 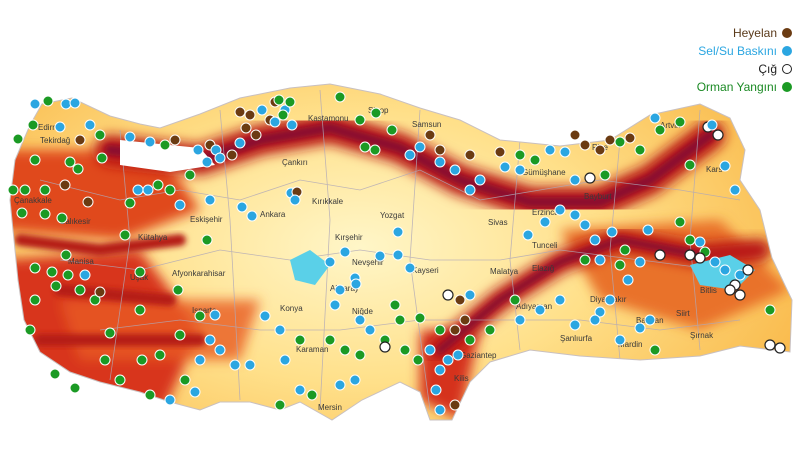 I want to click on legend-label: Çığ, so click(x=767, y=69).